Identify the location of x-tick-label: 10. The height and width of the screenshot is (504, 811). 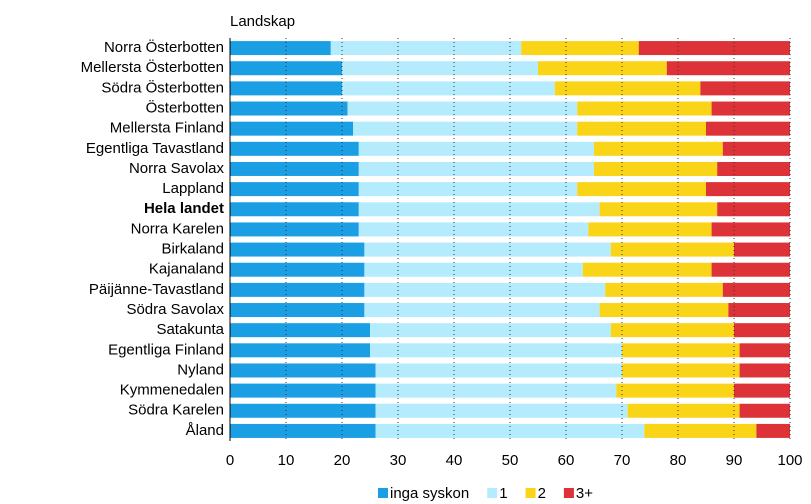
(286, 460).